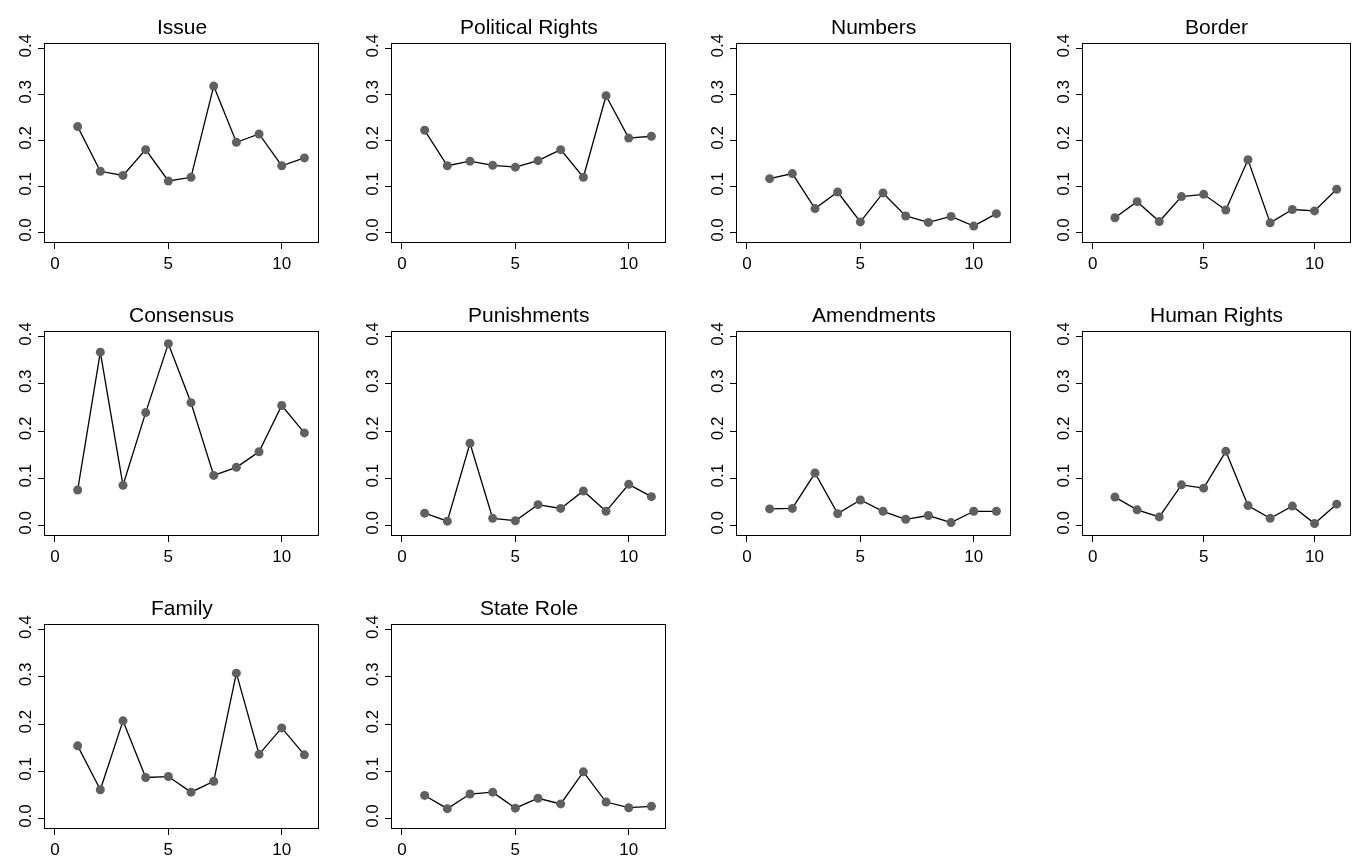  I want to click on chart-title: Amendments, so click(874, 314).